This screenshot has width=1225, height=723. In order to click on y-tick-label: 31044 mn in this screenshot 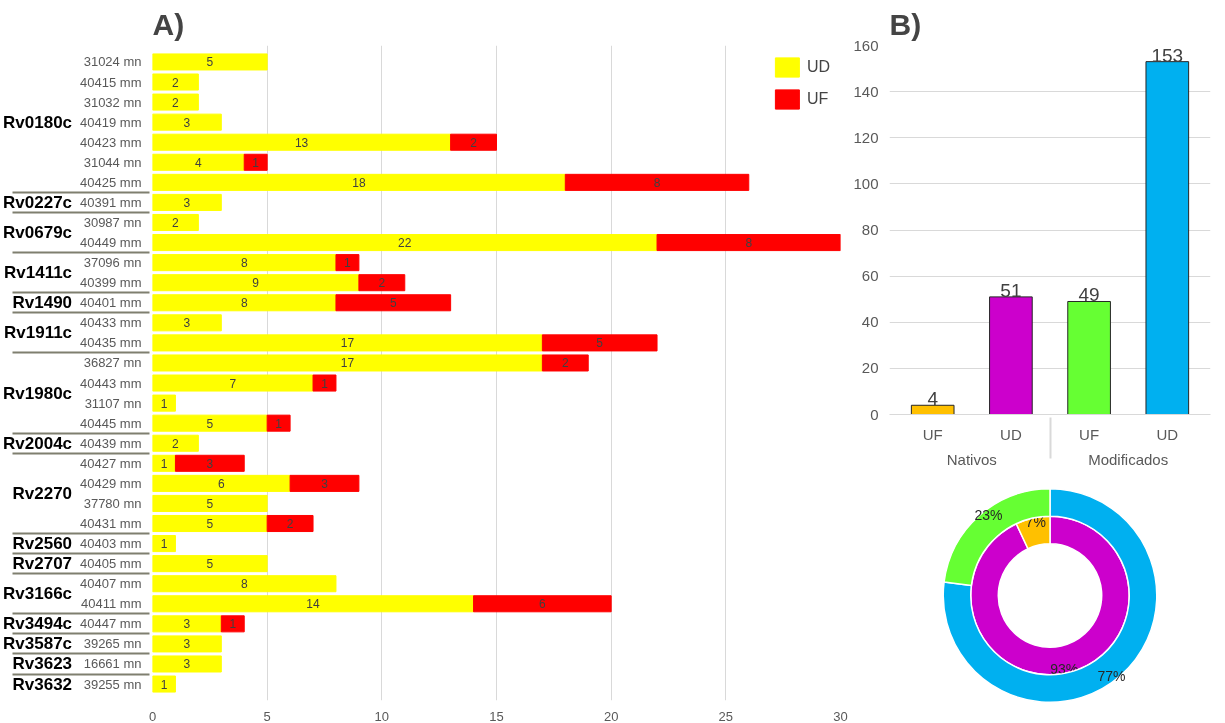, I will do `click(112, 162)`.